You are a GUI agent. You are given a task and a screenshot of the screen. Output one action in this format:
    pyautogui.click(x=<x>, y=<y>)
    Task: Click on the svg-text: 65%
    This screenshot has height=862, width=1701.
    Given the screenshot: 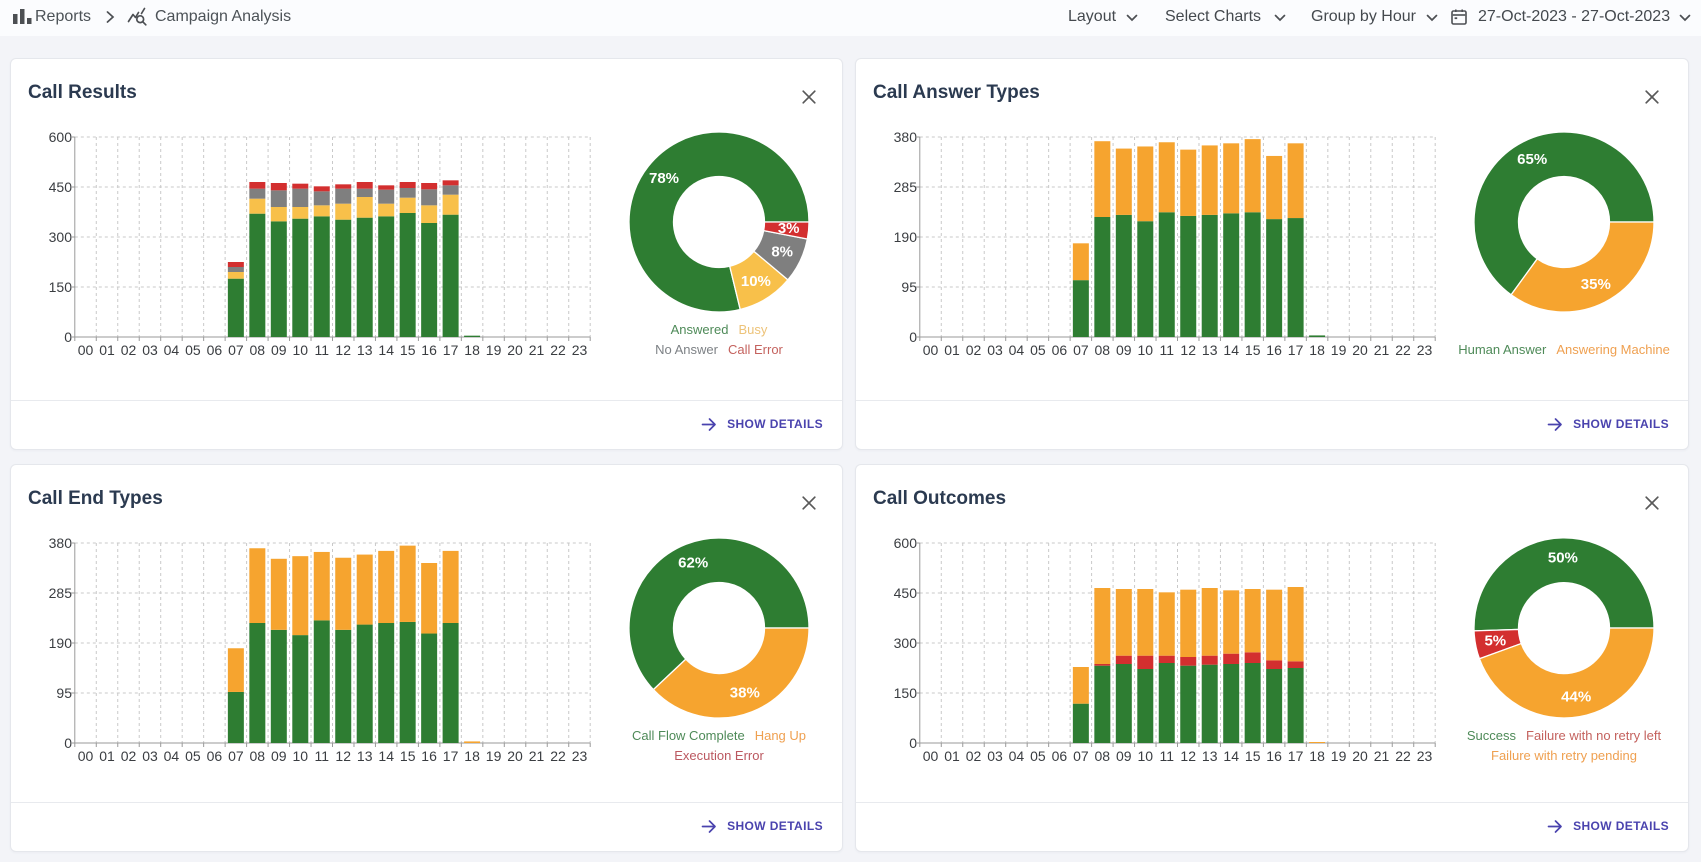 What is the action you would take?
    pyautogui.click(x=1532, y=159)
    